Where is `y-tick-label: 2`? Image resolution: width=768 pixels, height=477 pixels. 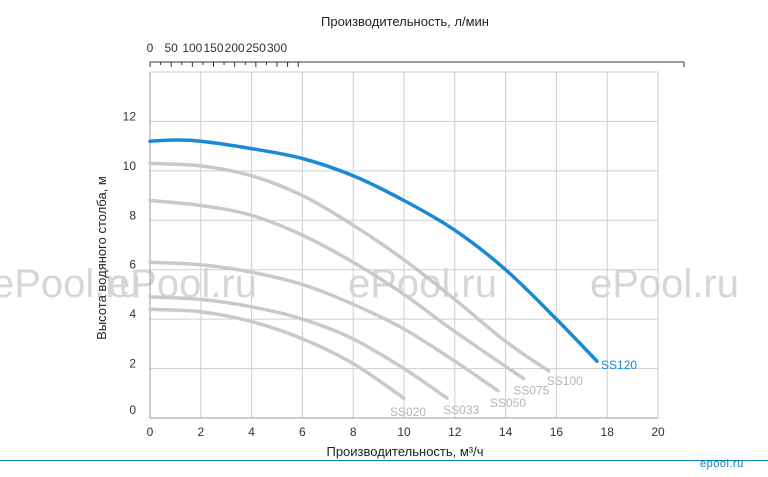 y-tick-label: 2 is located at coordinates (132, 364).